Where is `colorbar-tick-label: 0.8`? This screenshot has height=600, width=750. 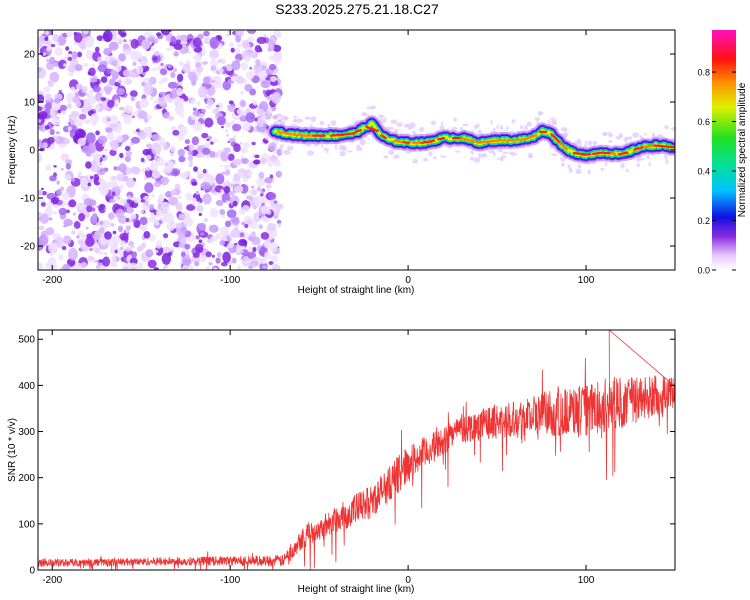
colorbar-tick-label: 0.8 is located at coordinates (703, 73).